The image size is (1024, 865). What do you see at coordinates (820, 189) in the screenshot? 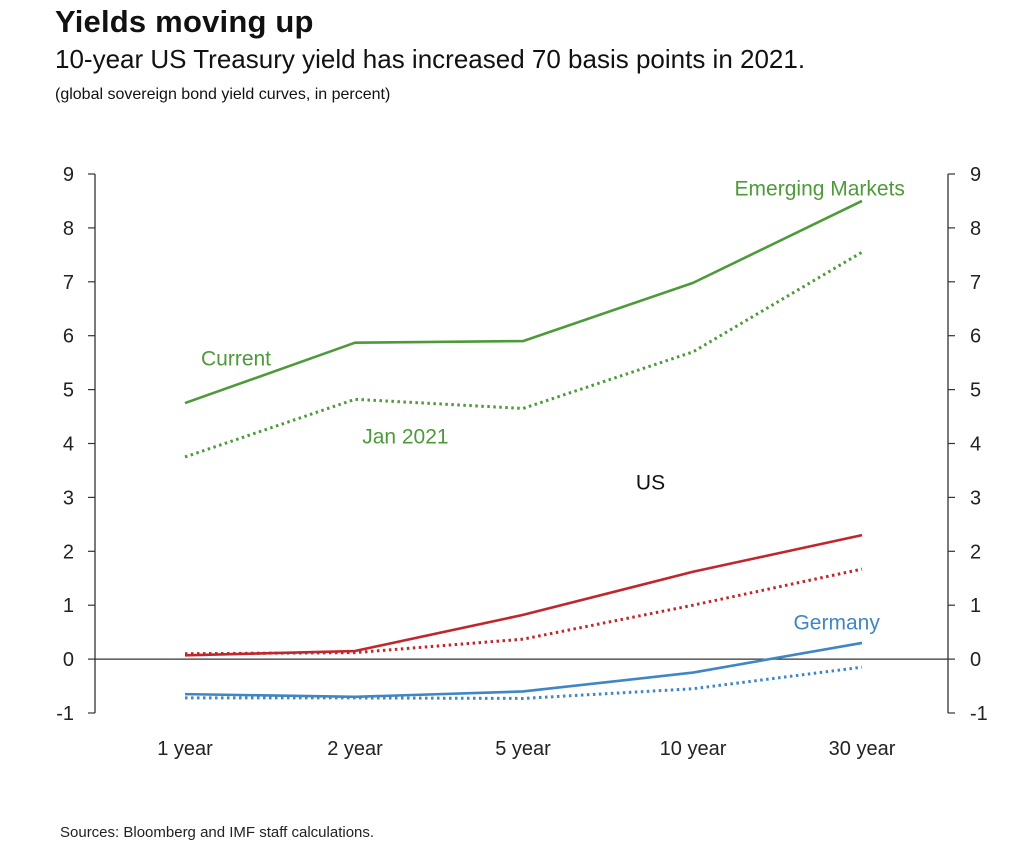
I see `annotation-emerging: Emerging Markets` at bounding box center [820, 189].